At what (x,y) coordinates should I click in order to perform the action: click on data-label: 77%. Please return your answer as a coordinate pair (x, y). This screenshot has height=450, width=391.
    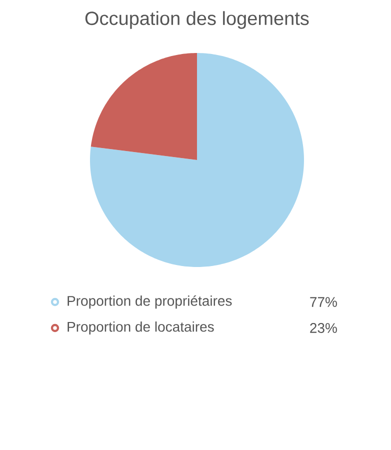
    Looking at the image, I should click on (323, 302).